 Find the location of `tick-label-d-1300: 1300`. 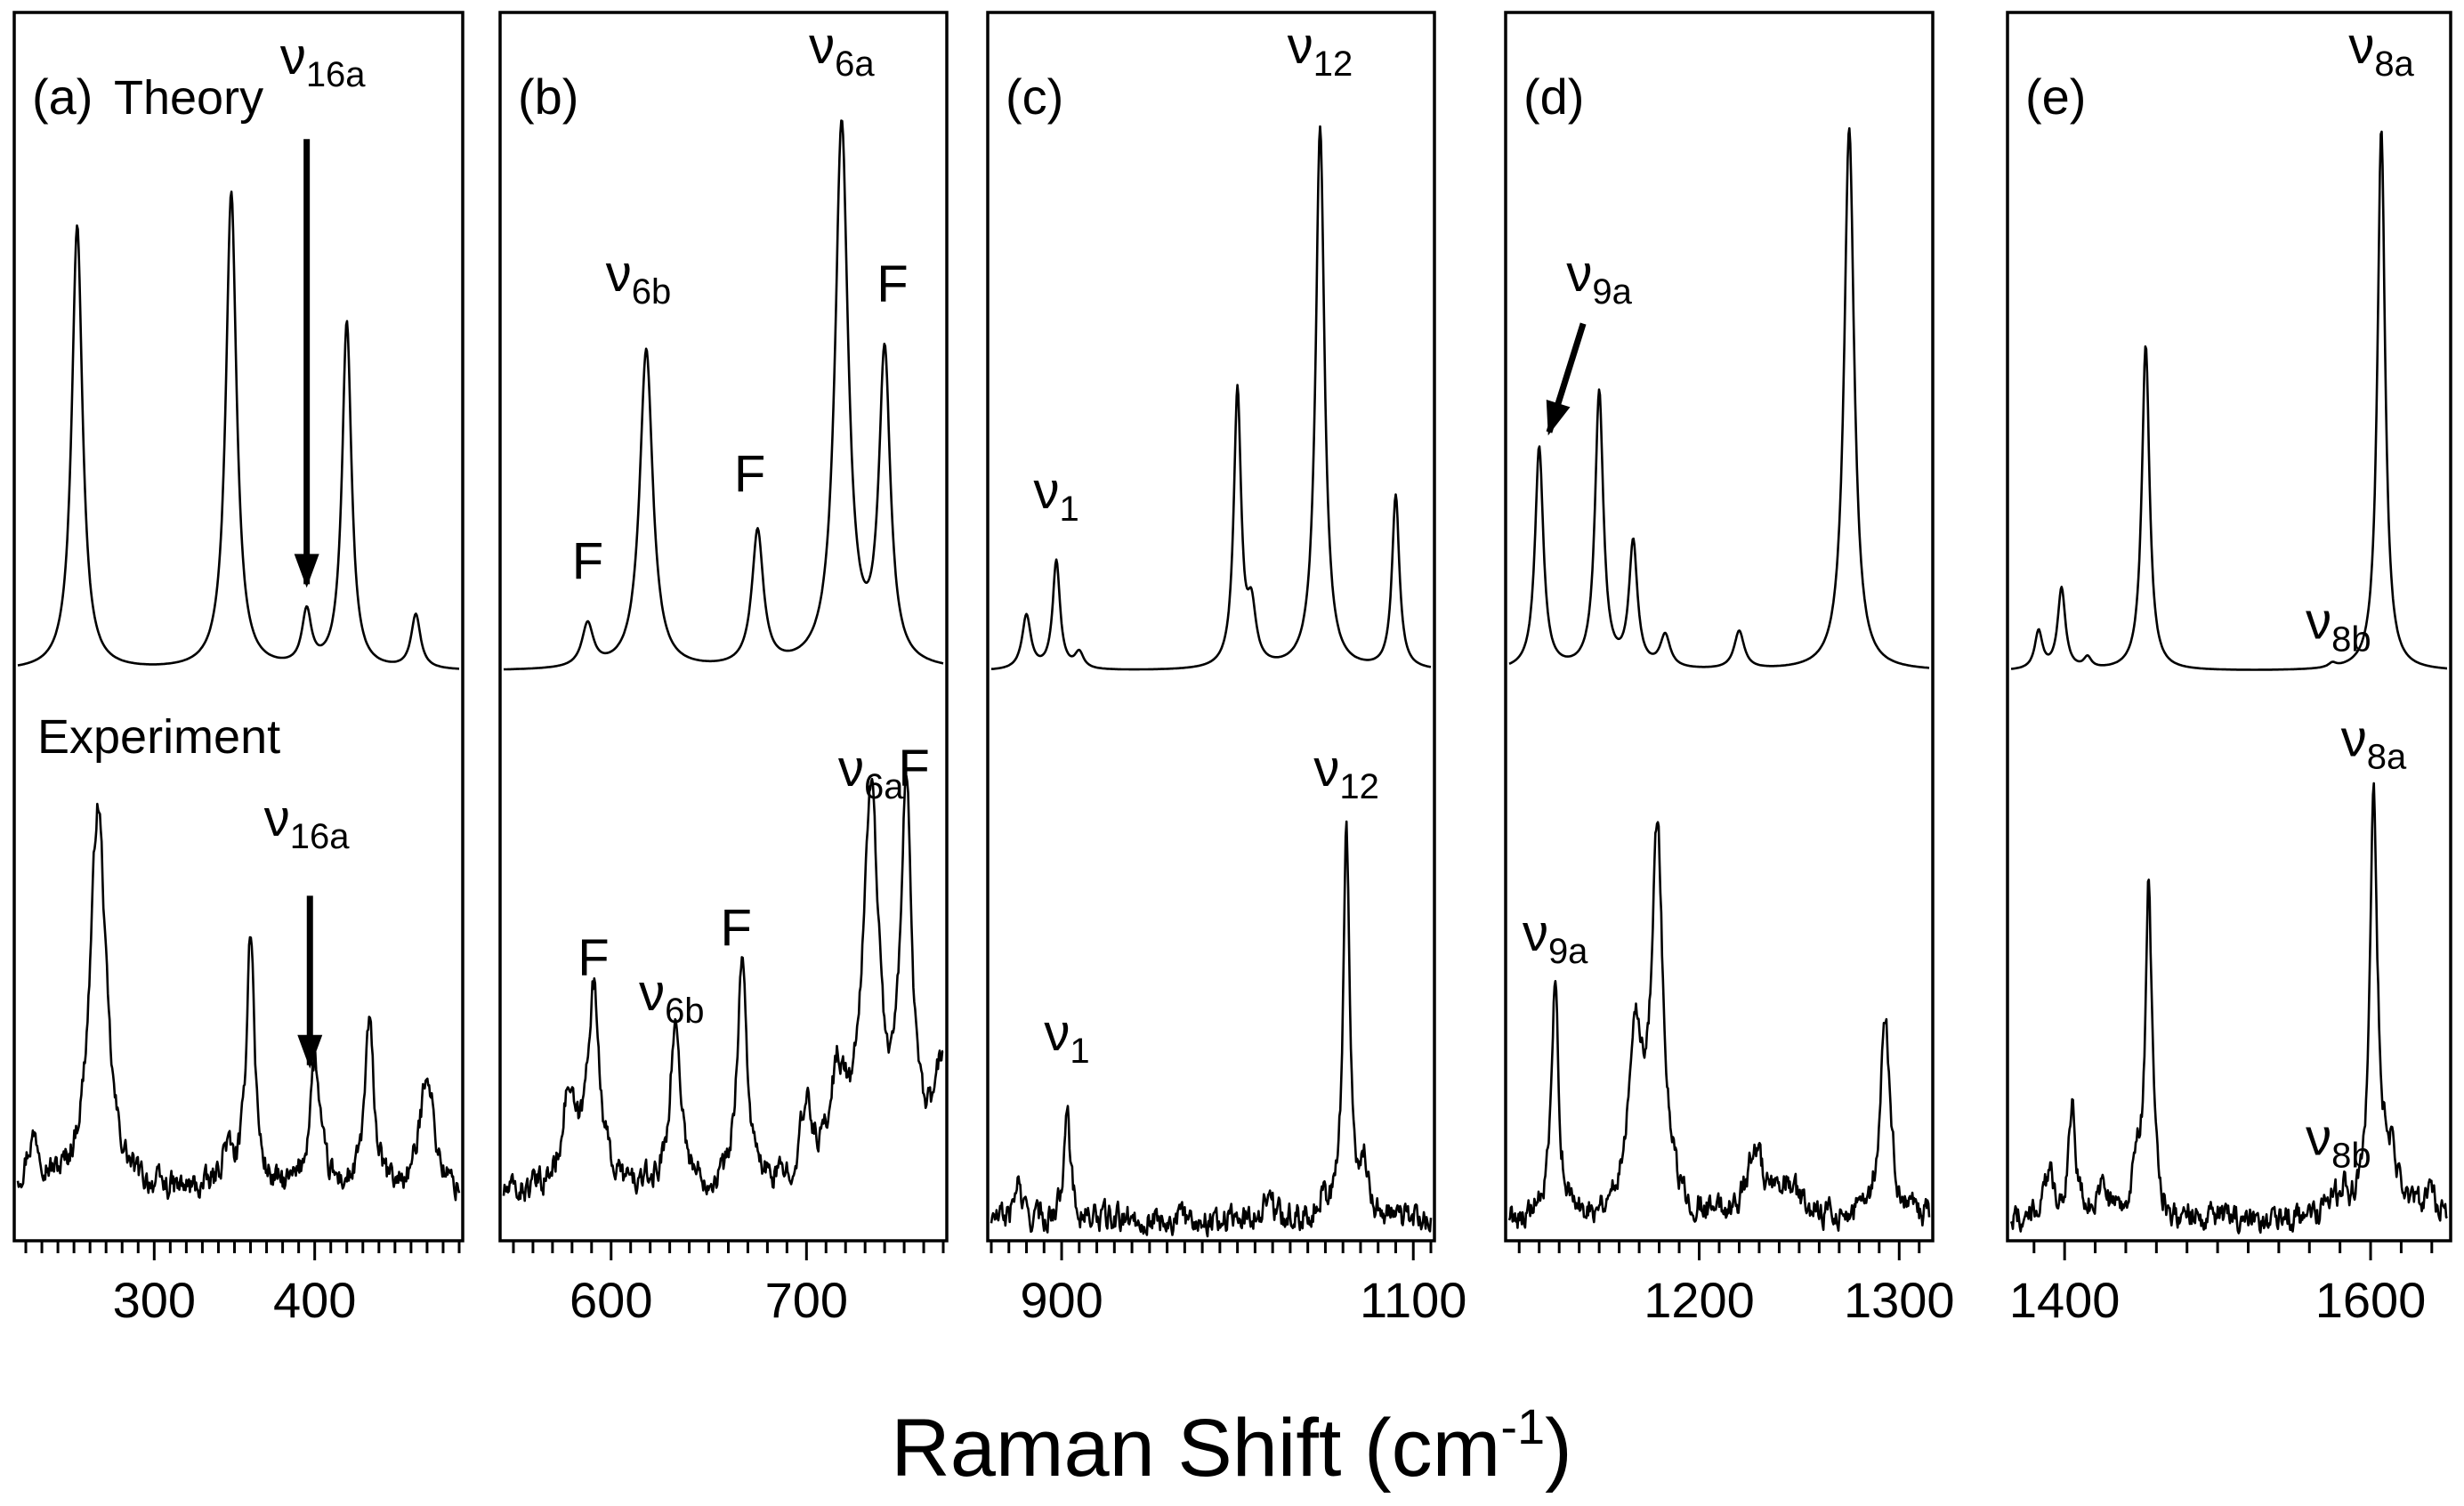

tick-label-d-1300: 1300 is located at coordinates (1899, 1300).